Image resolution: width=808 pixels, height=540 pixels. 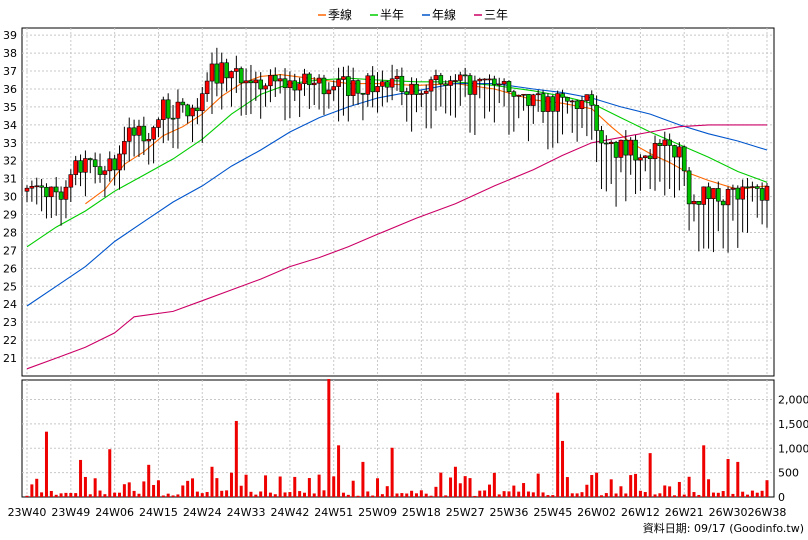 What do you see at coordinates (10, 268) in the screenshot?
I see `price-tick-label: 26` at bounding box center [10, 268].